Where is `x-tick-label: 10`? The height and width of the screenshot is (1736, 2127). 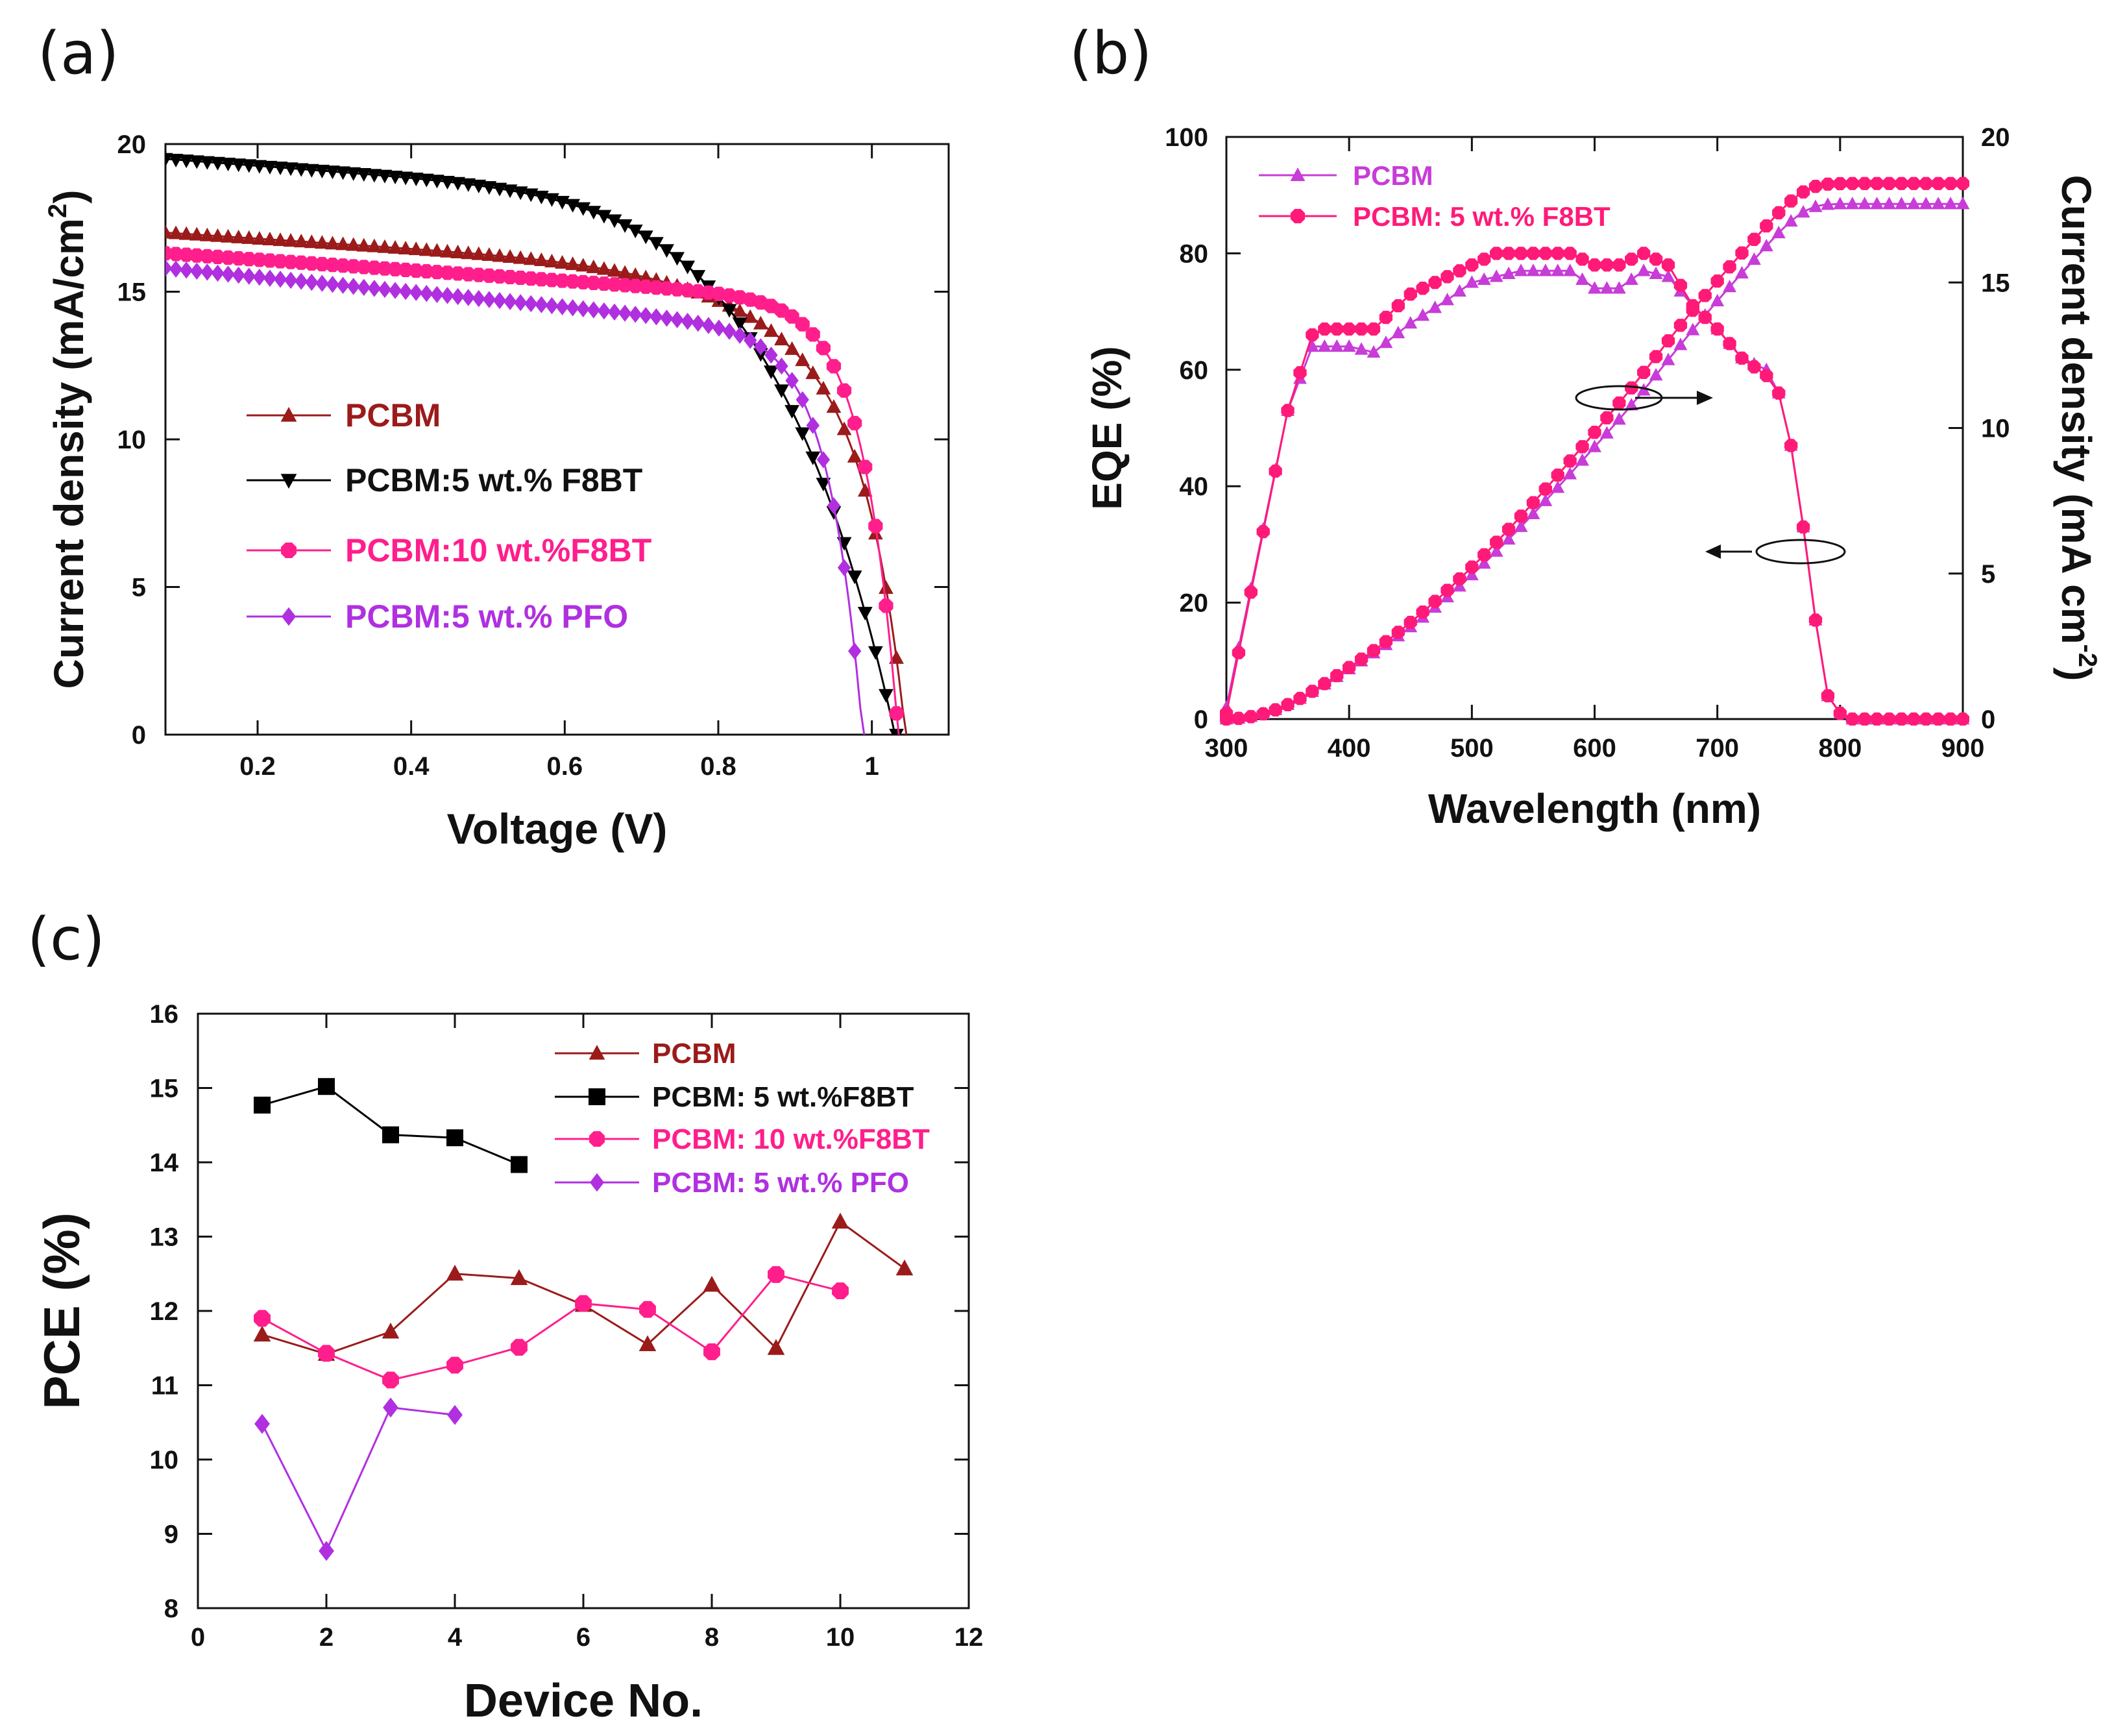
x-tick-label: 10 is located at coordinates (840, 1637).